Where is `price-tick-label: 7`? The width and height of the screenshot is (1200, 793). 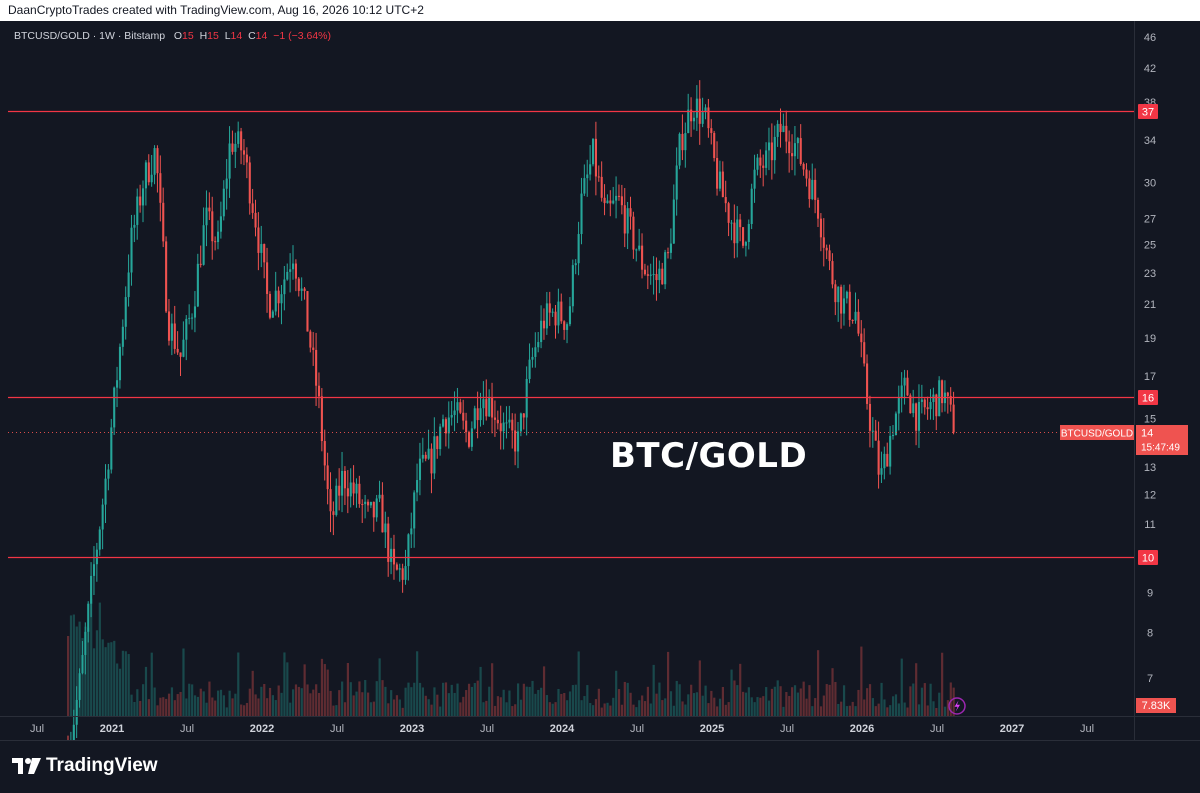
price-tick-label: 7 is located at coordinates (1150, 679).